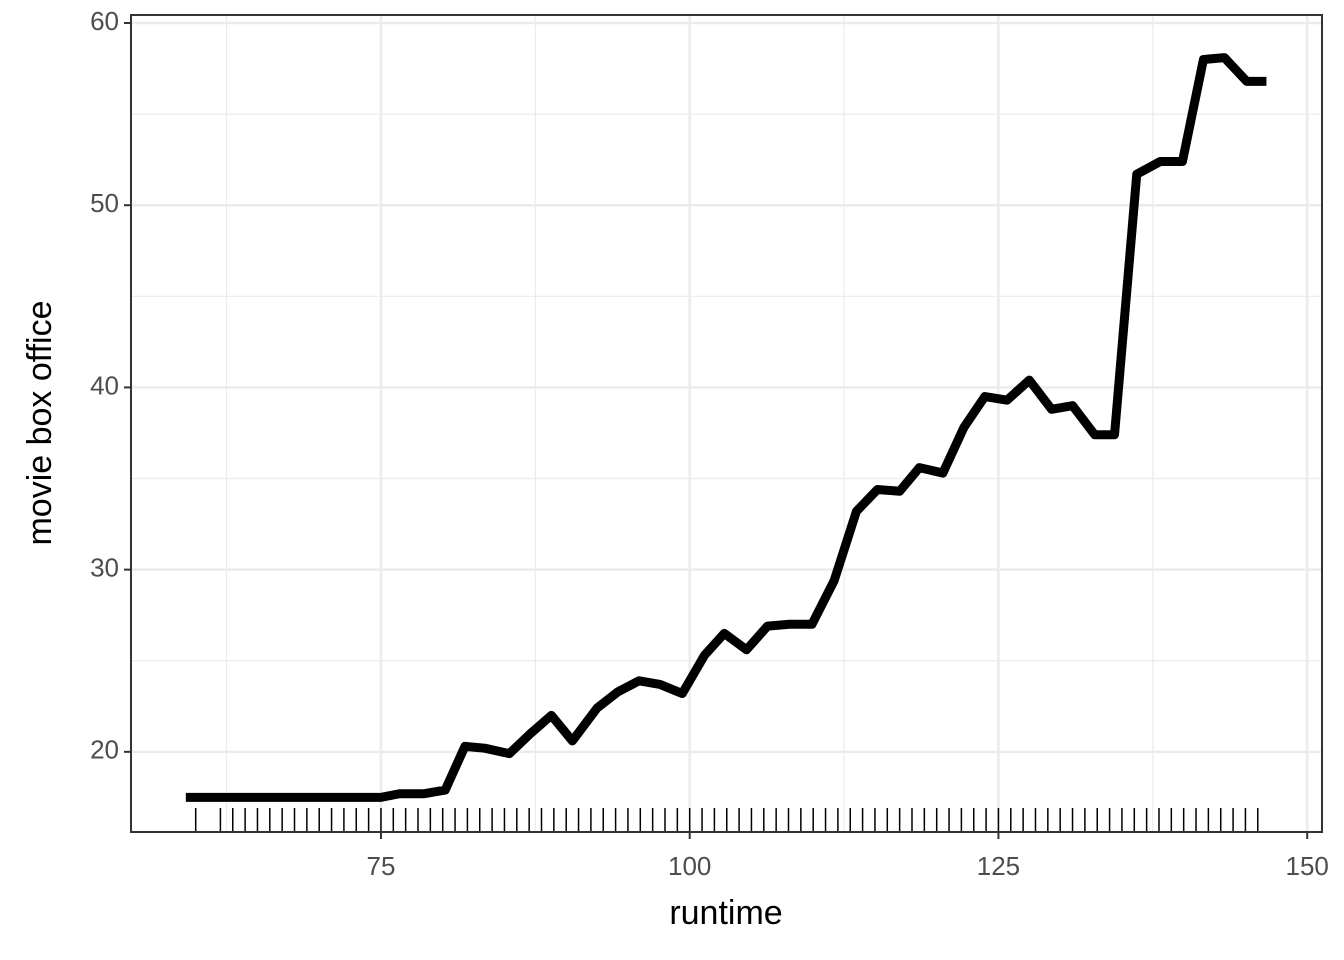 The height and width of the screenshot is (960, 1344). I want to click on x-axis-title: runtime, so click(725, 913).